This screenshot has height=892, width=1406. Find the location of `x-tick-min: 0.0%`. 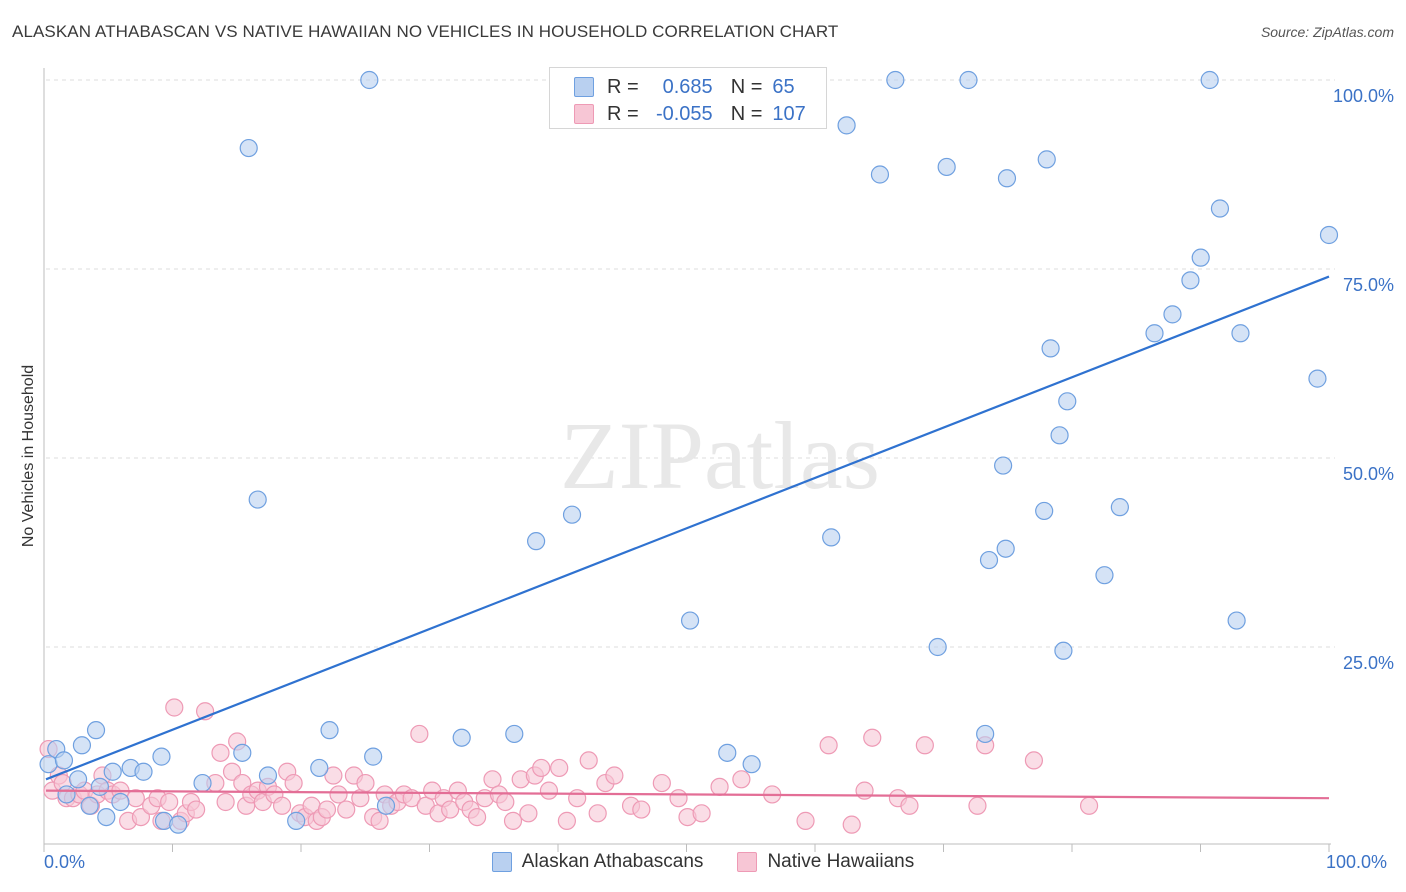

x-tick-min: 0.0% is located at coordinates (65, 862).